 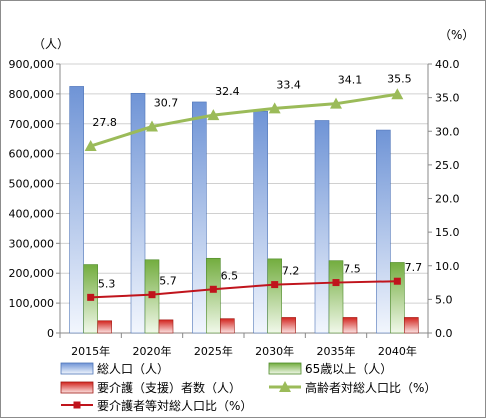 What do you see at coordinates (77, 387) in the screenshot?
I see `legend-swatch-care-needed` at bounding box center [77, 387].